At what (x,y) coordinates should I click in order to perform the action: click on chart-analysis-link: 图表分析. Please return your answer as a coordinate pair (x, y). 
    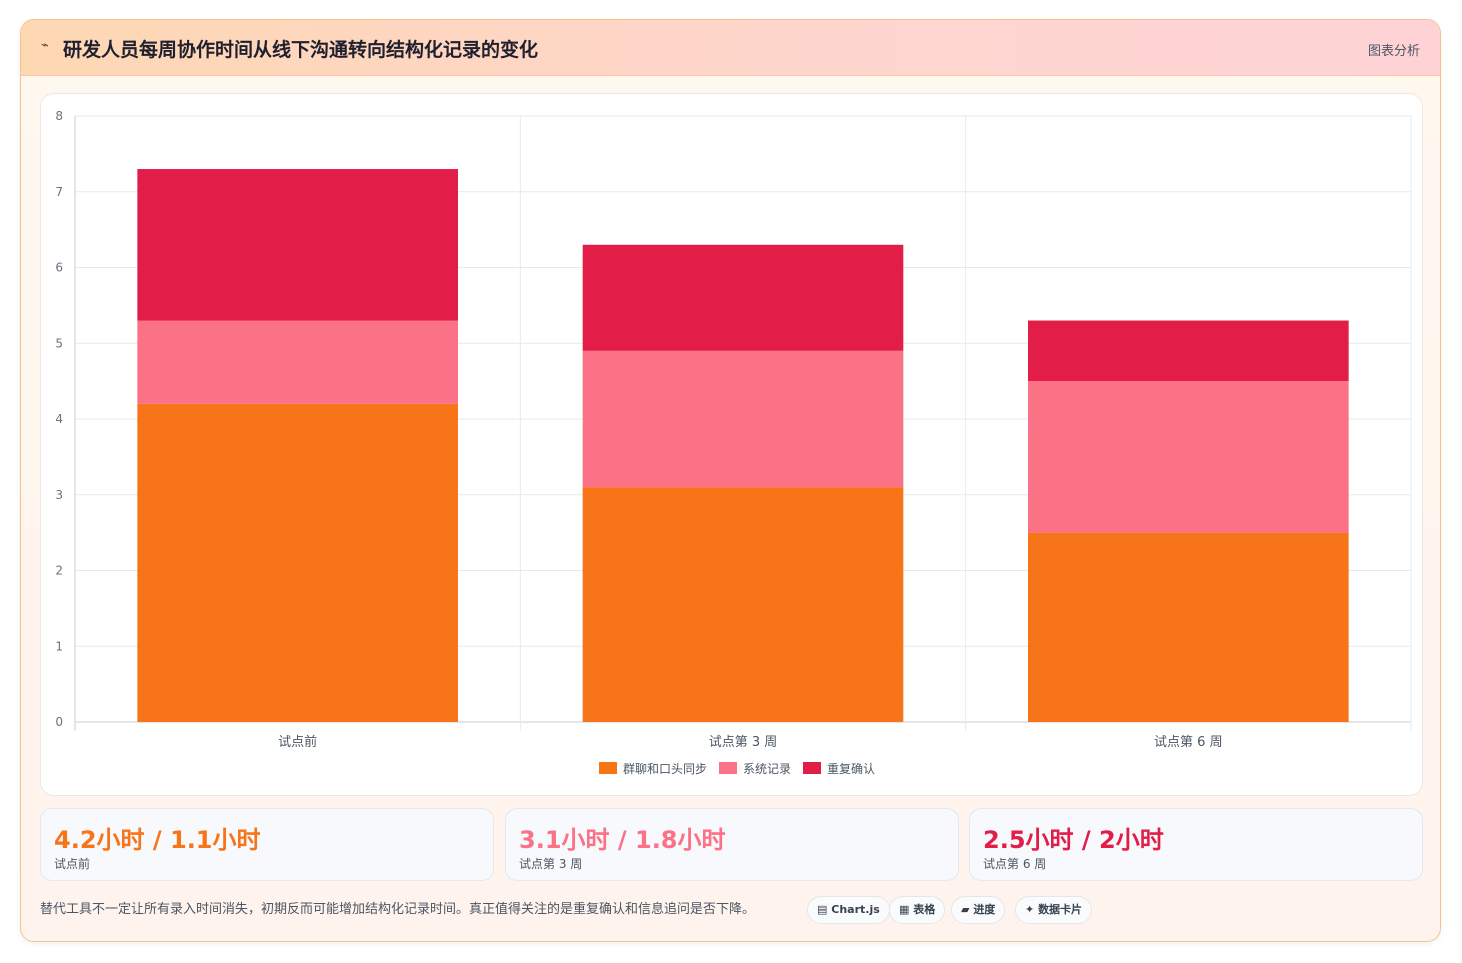
    Looking at the image, I should click on (1393, 51).